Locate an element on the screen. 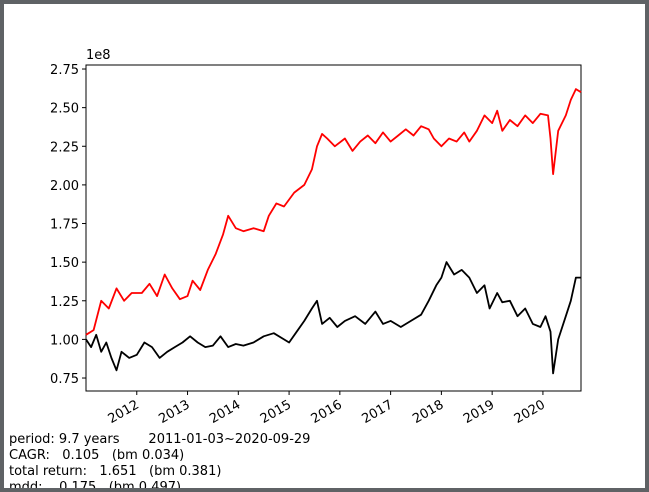  y-tick-label: 2.50 is located at coordinates (64, 109).